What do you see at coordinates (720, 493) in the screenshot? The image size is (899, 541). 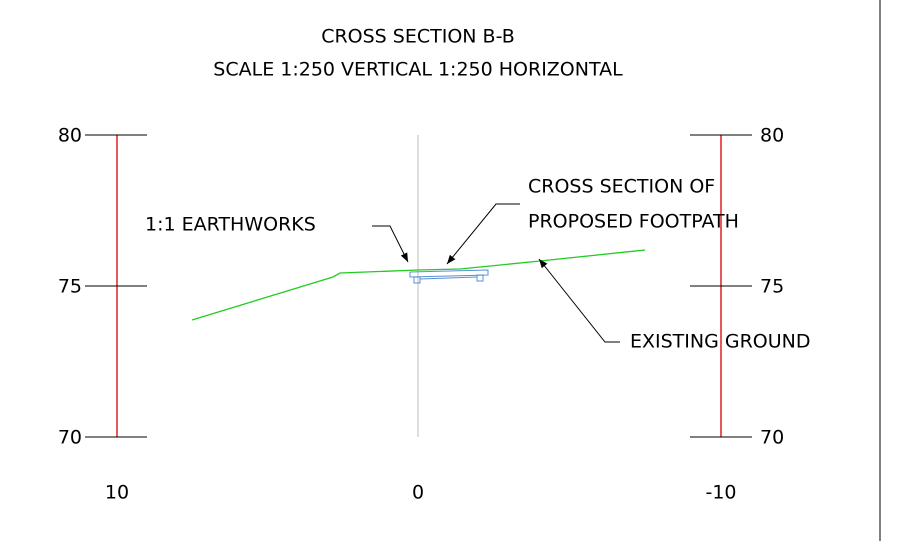 I see `offset-label: -10` at bounding box center [720, 493].